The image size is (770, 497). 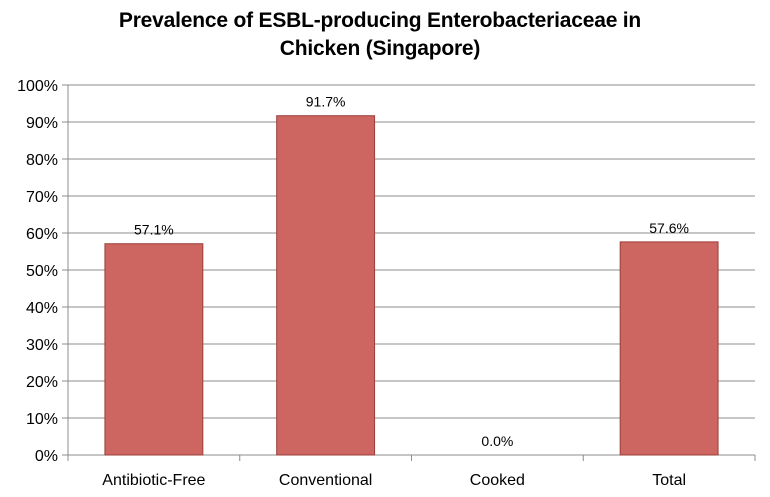 I want to click on data-label: 57.1%, so click(x=154, y=230).